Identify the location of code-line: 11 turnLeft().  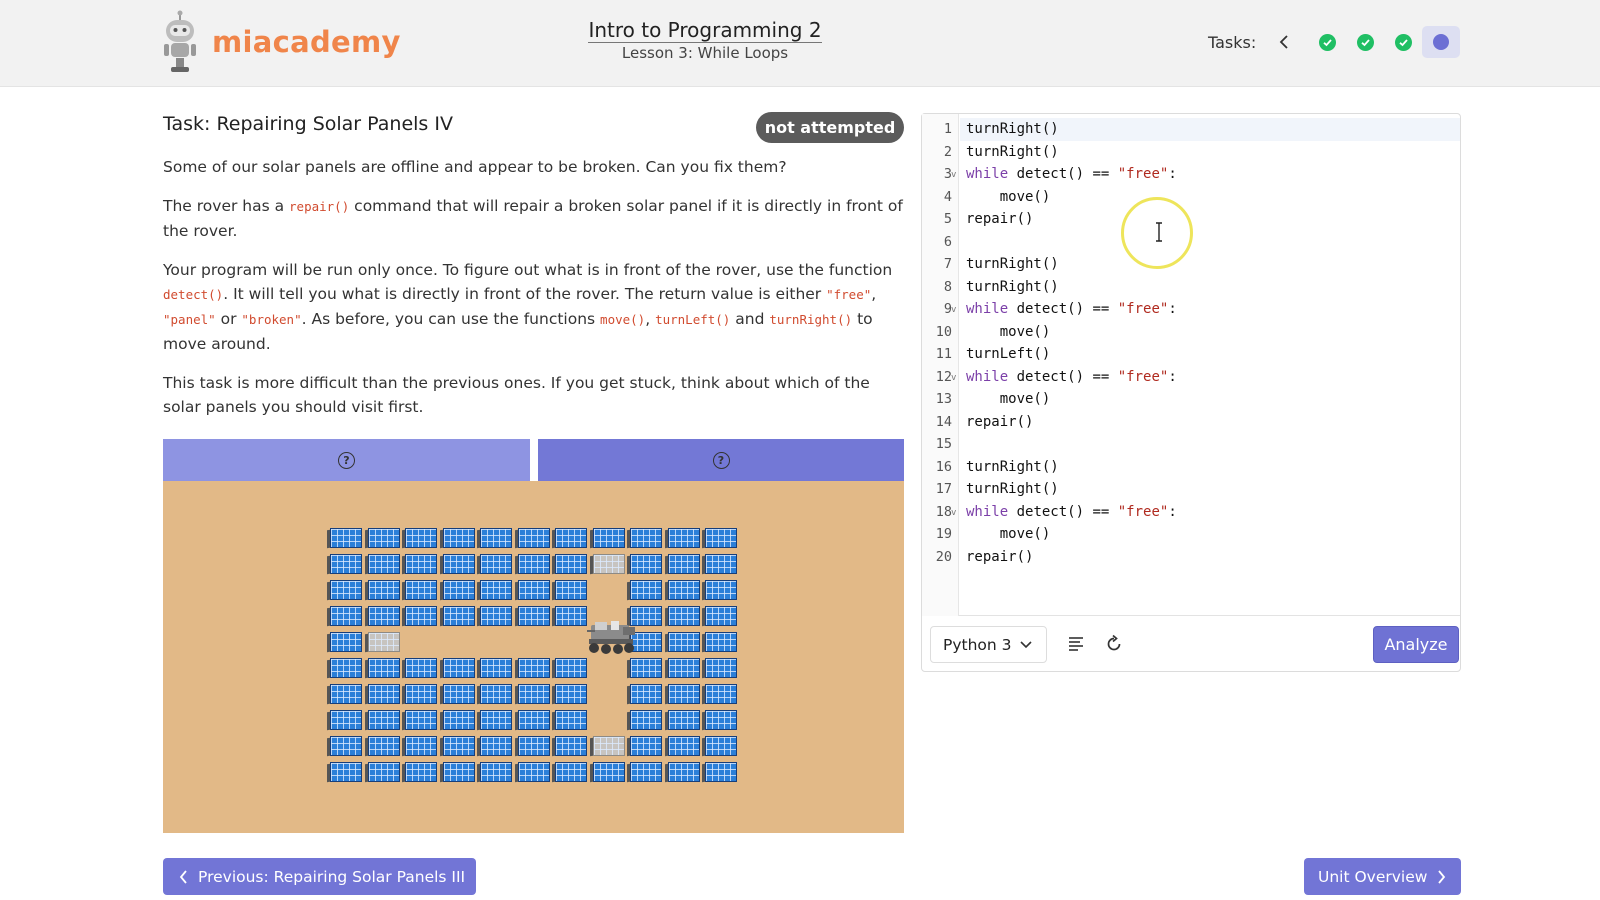
(1191, 354).